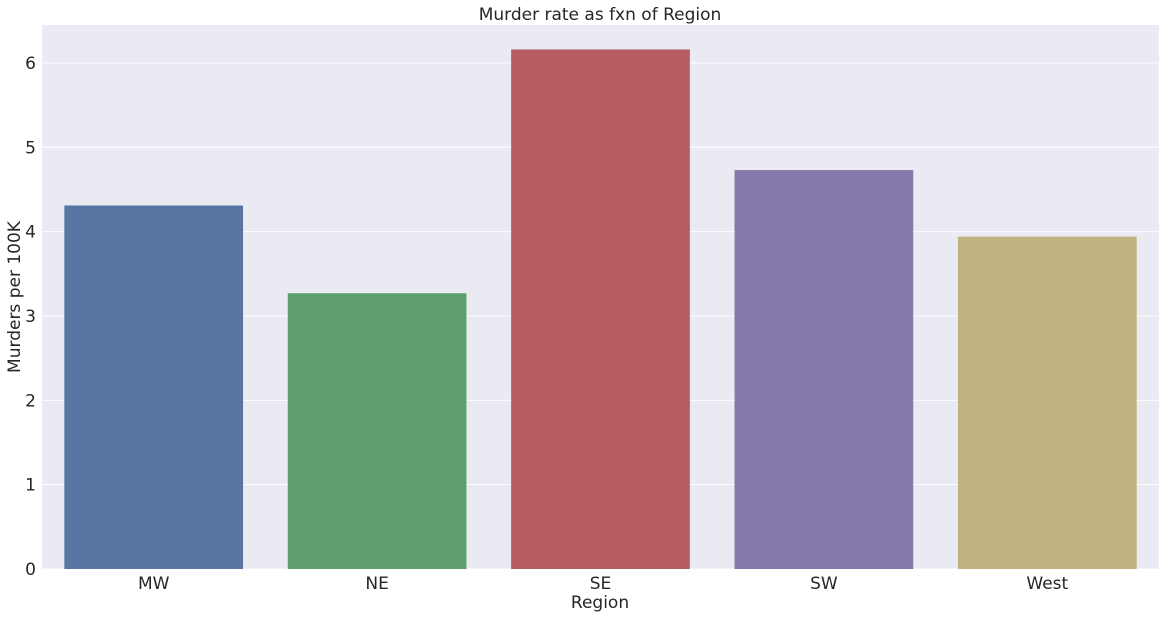 The width and height of the screenshot is (1166, 617). What do you see at coordinates (30, 148) in the screenshot?
I see `y-tick-label: 5` at bounding box center [30, 148].